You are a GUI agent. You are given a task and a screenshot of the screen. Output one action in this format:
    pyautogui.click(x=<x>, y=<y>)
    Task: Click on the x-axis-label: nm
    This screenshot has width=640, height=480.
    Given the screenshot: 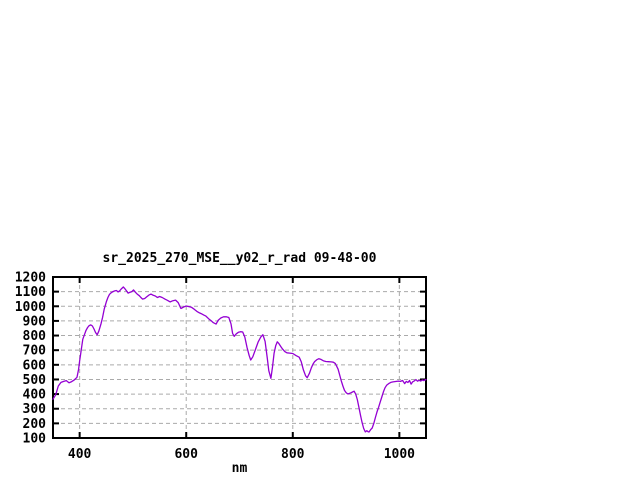 What is the action you would take?
    pyautogui.click(x=239, y=468)
    